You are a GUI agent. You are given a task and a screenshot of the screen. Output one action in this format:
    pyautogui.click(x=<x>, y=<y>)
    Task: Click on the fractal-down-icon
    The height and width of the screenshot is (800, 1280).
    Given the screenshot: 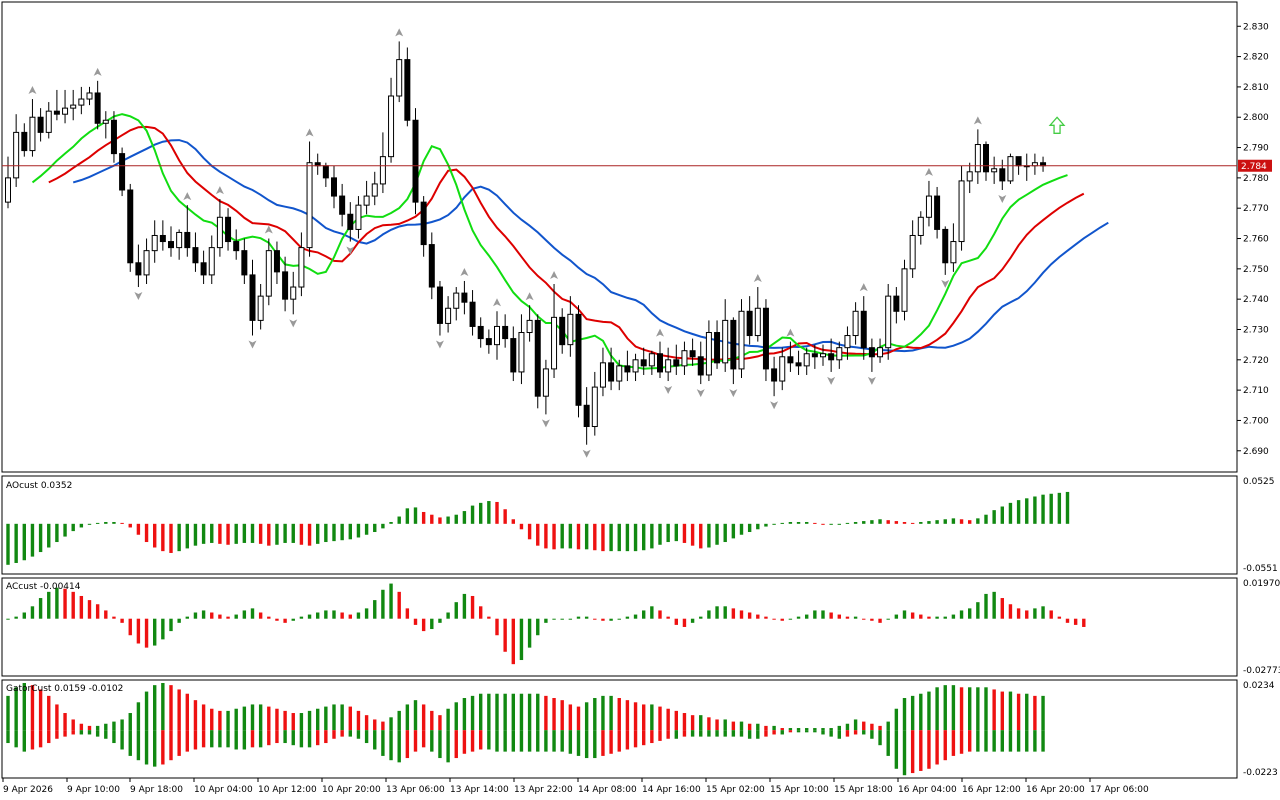 What is the action you would take?
    pyautogui.click(x=252, y=344)
    